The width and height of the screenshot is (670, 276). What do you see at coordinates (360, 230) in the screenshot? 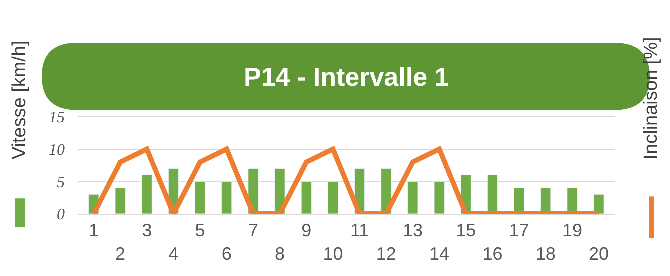
I see `x-tick-label: 11` at bounding box center [360, 230].